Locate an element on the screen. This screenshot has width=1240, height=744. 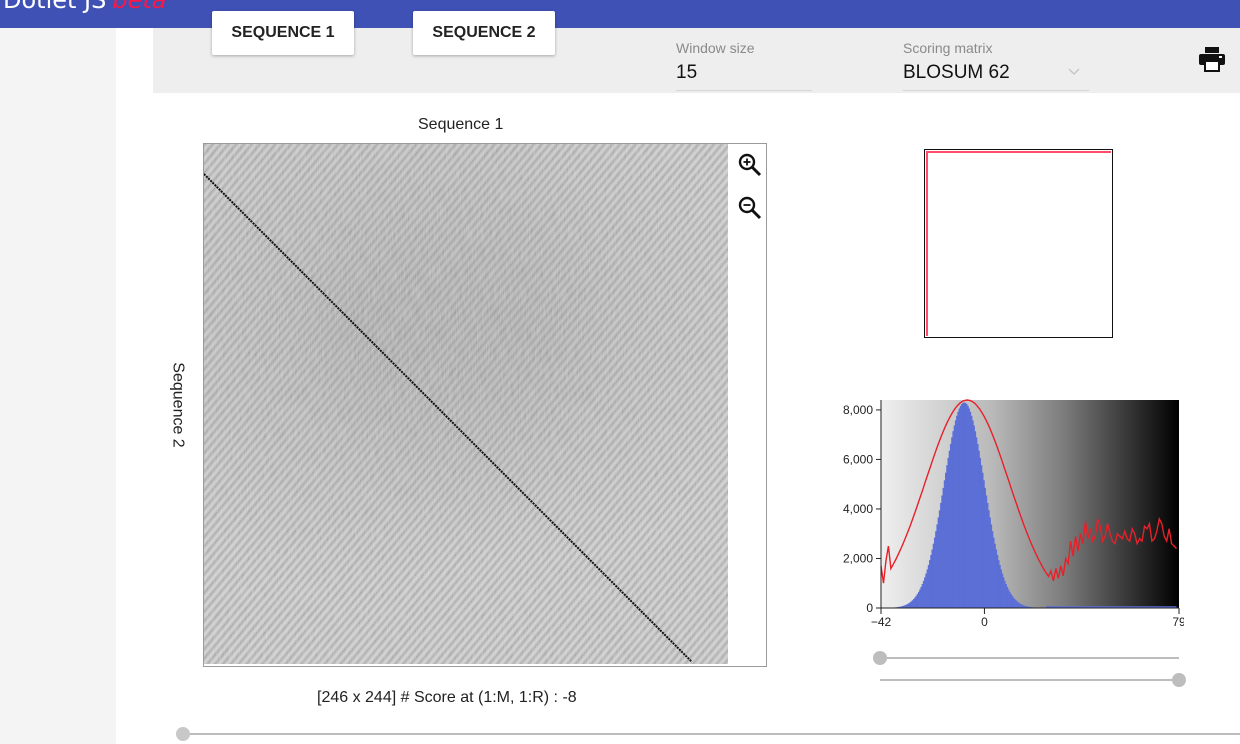
window-size-label: Window size is located at coordinates (715, 48).